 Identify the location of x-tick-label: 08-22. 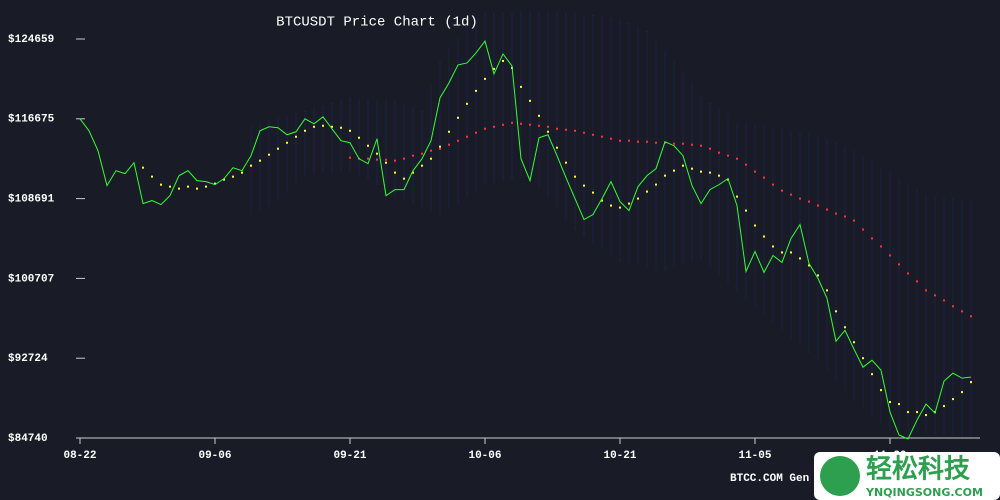
(79, 456).